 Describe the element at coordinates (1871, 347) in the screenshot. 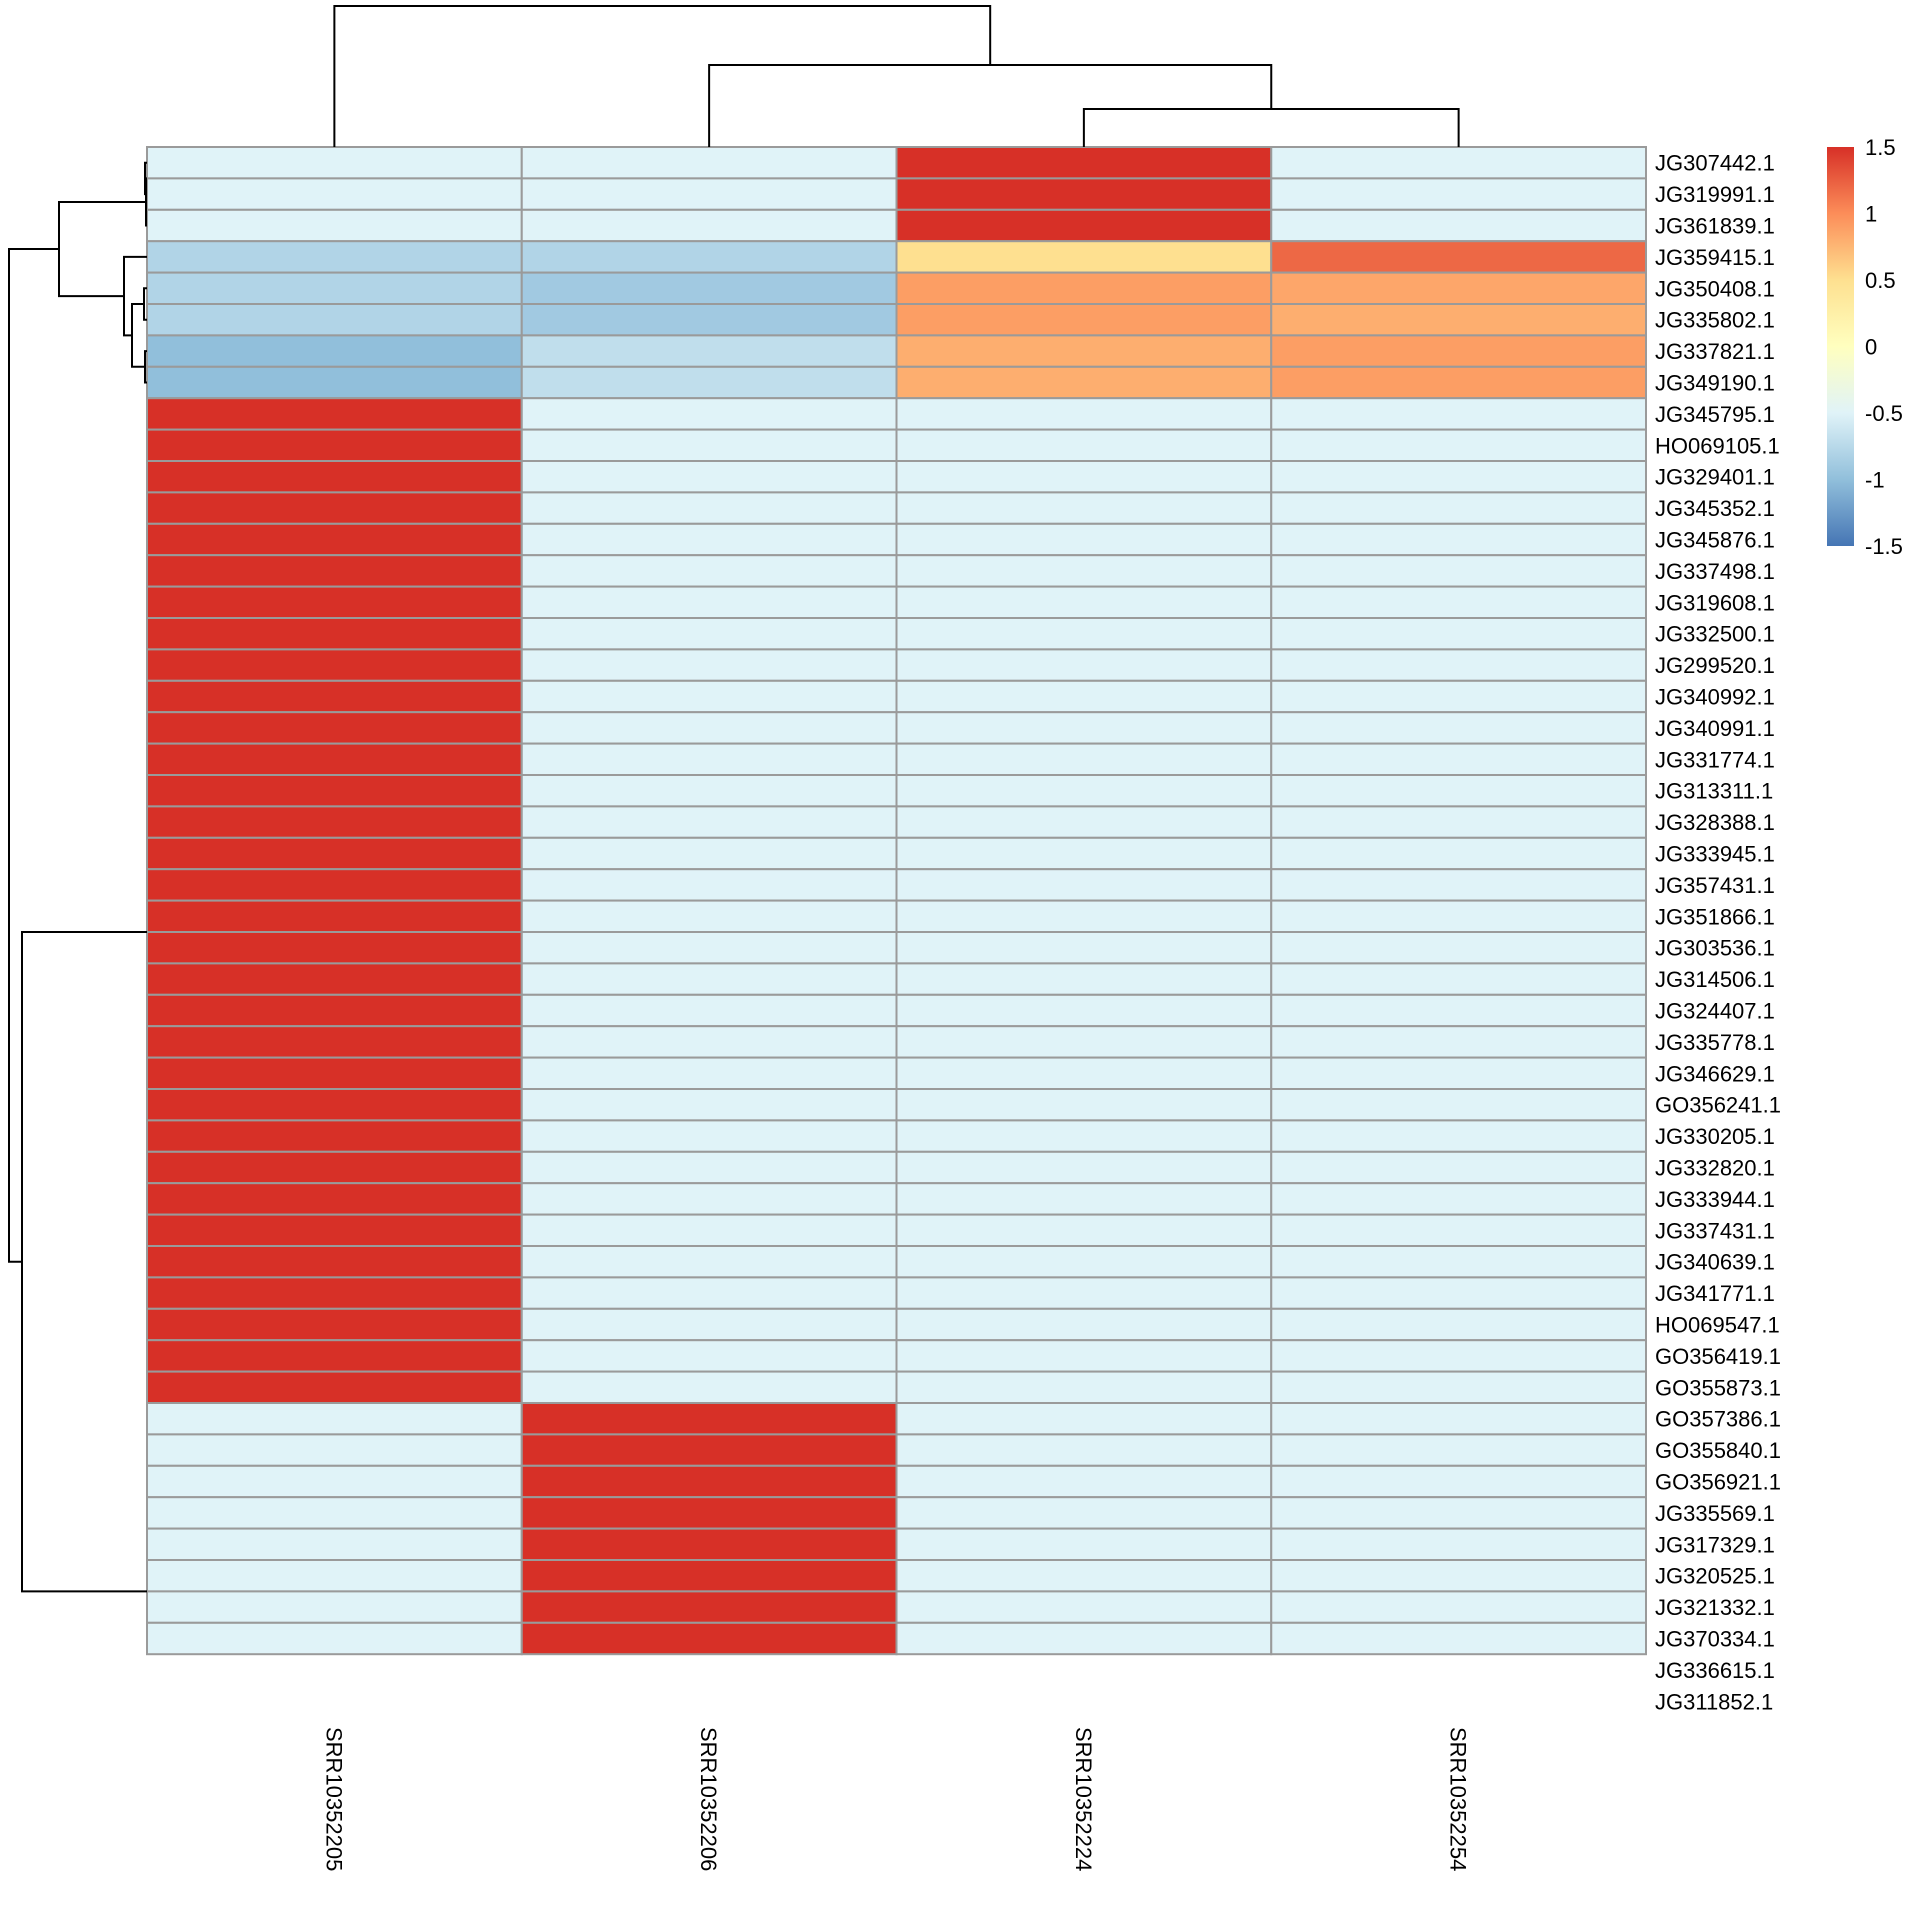

I see `legend-tick-label: 0` at that location.